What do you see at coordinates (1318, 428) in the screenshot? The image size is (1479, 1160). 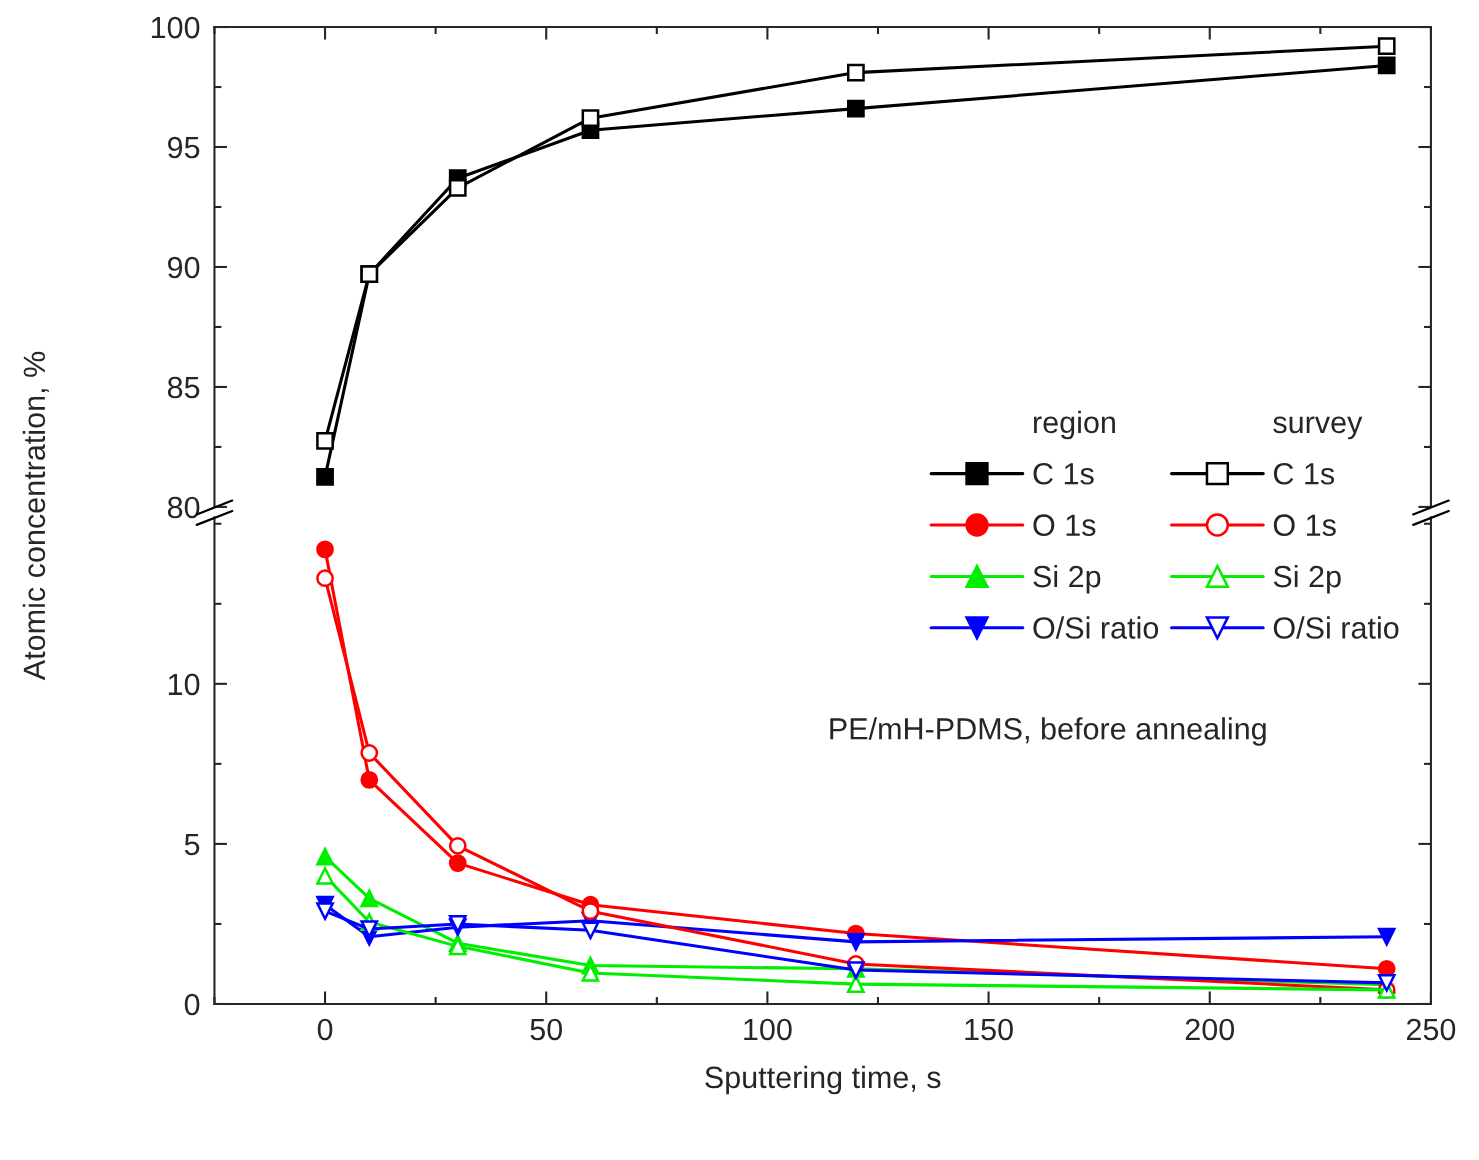 I see `annotation: survey` at bounding box center [1318, 428].